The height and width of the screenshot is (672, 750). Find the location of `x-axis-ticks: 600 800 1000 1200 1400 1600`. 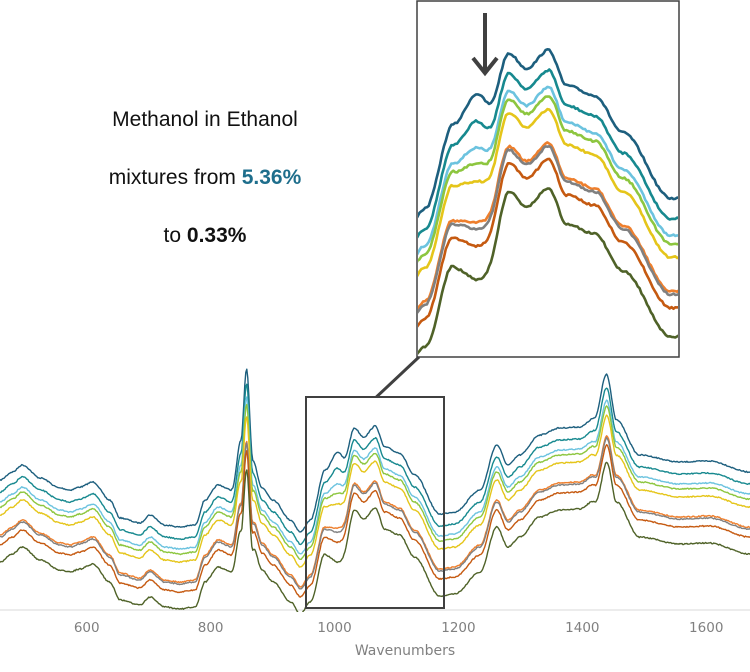

x-axis-ticks: 600 800 1000 1200 1400 1600 is located at coordinates (399, 628).